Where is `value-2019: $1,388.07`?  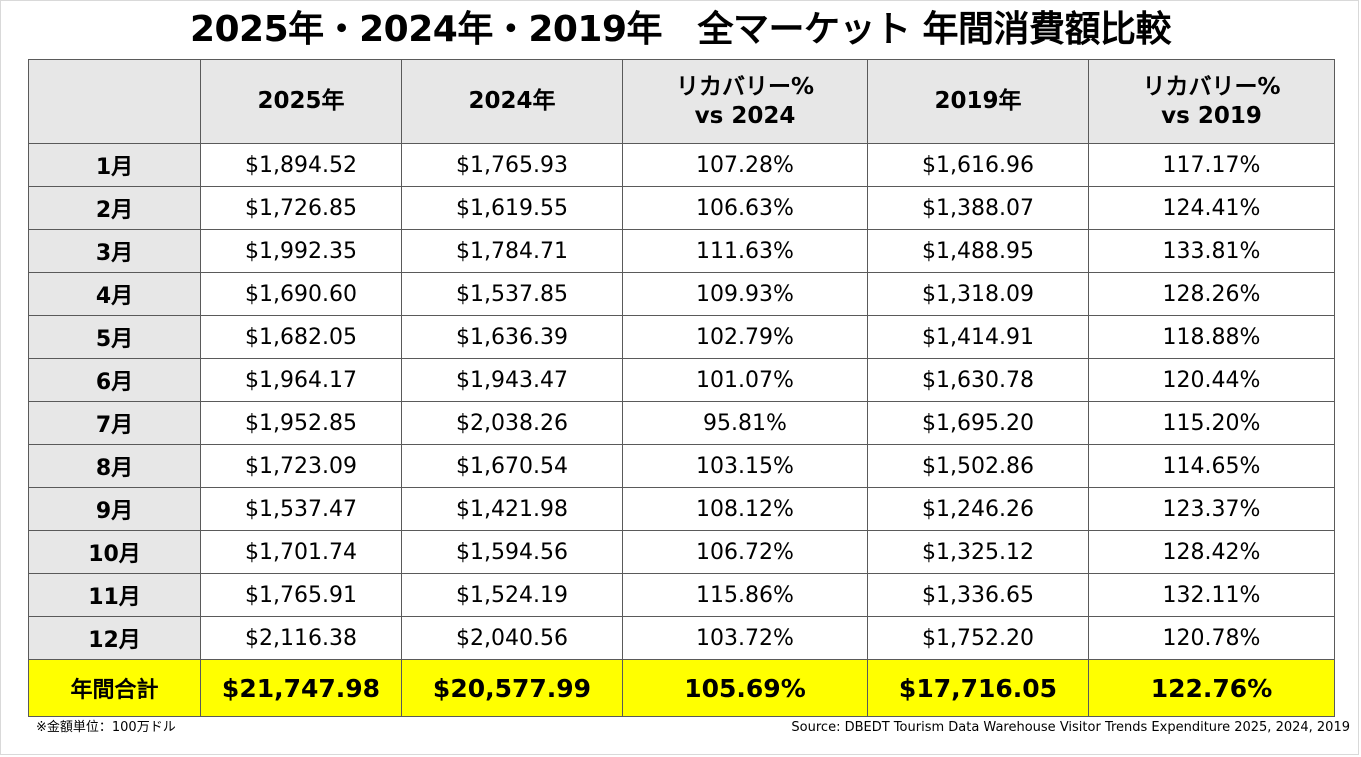 value-2019: $1,388.07 is located at coordinates (978, 208).